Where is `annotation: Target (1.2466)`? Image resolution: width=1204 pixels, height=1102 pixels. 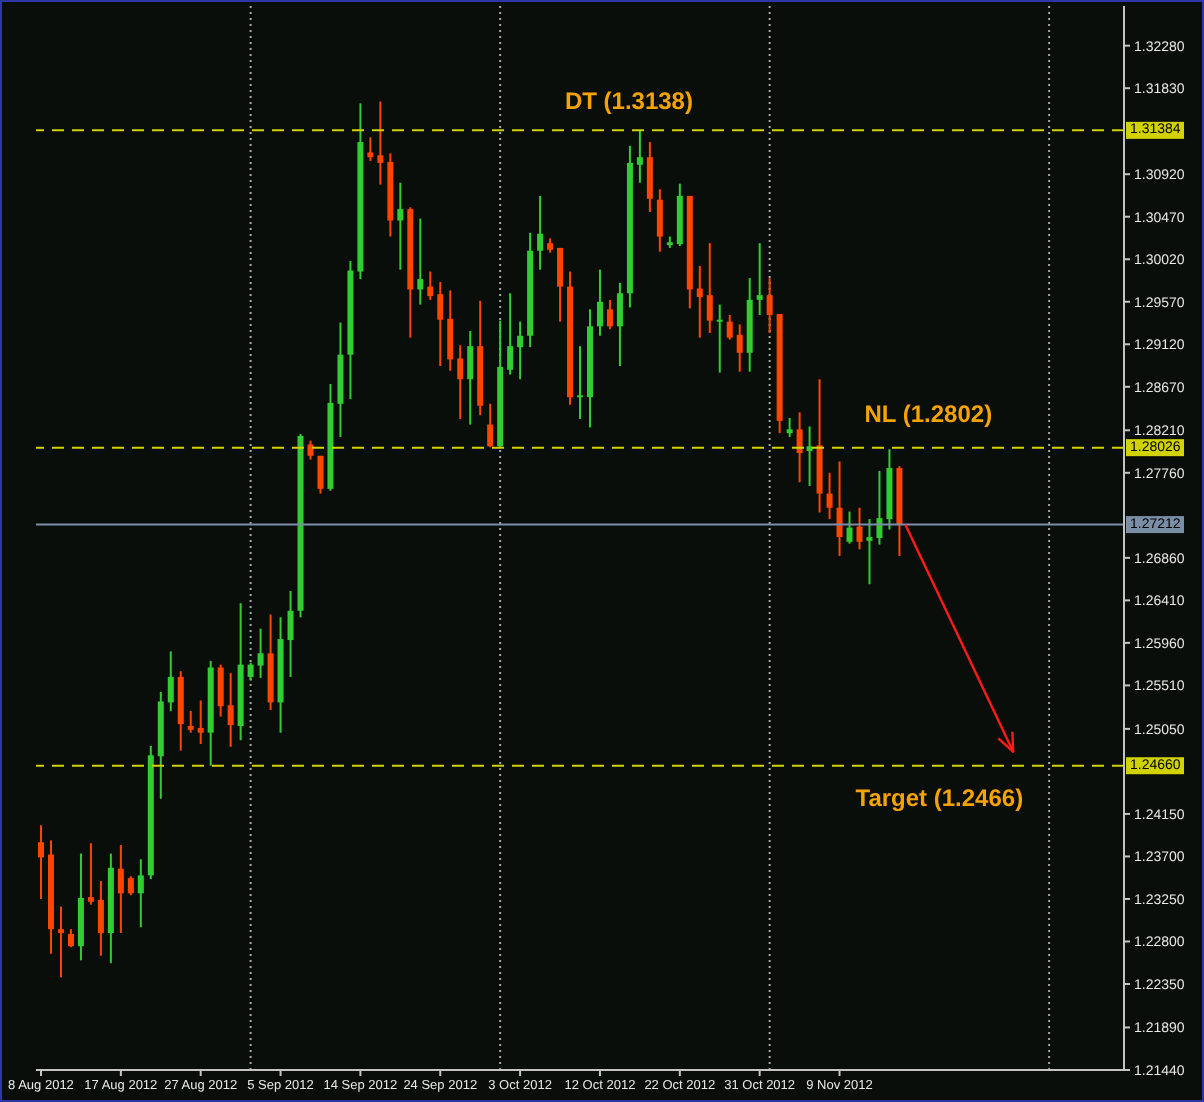 annotation: Target (1.2466) is located at coordinates (939, 797).